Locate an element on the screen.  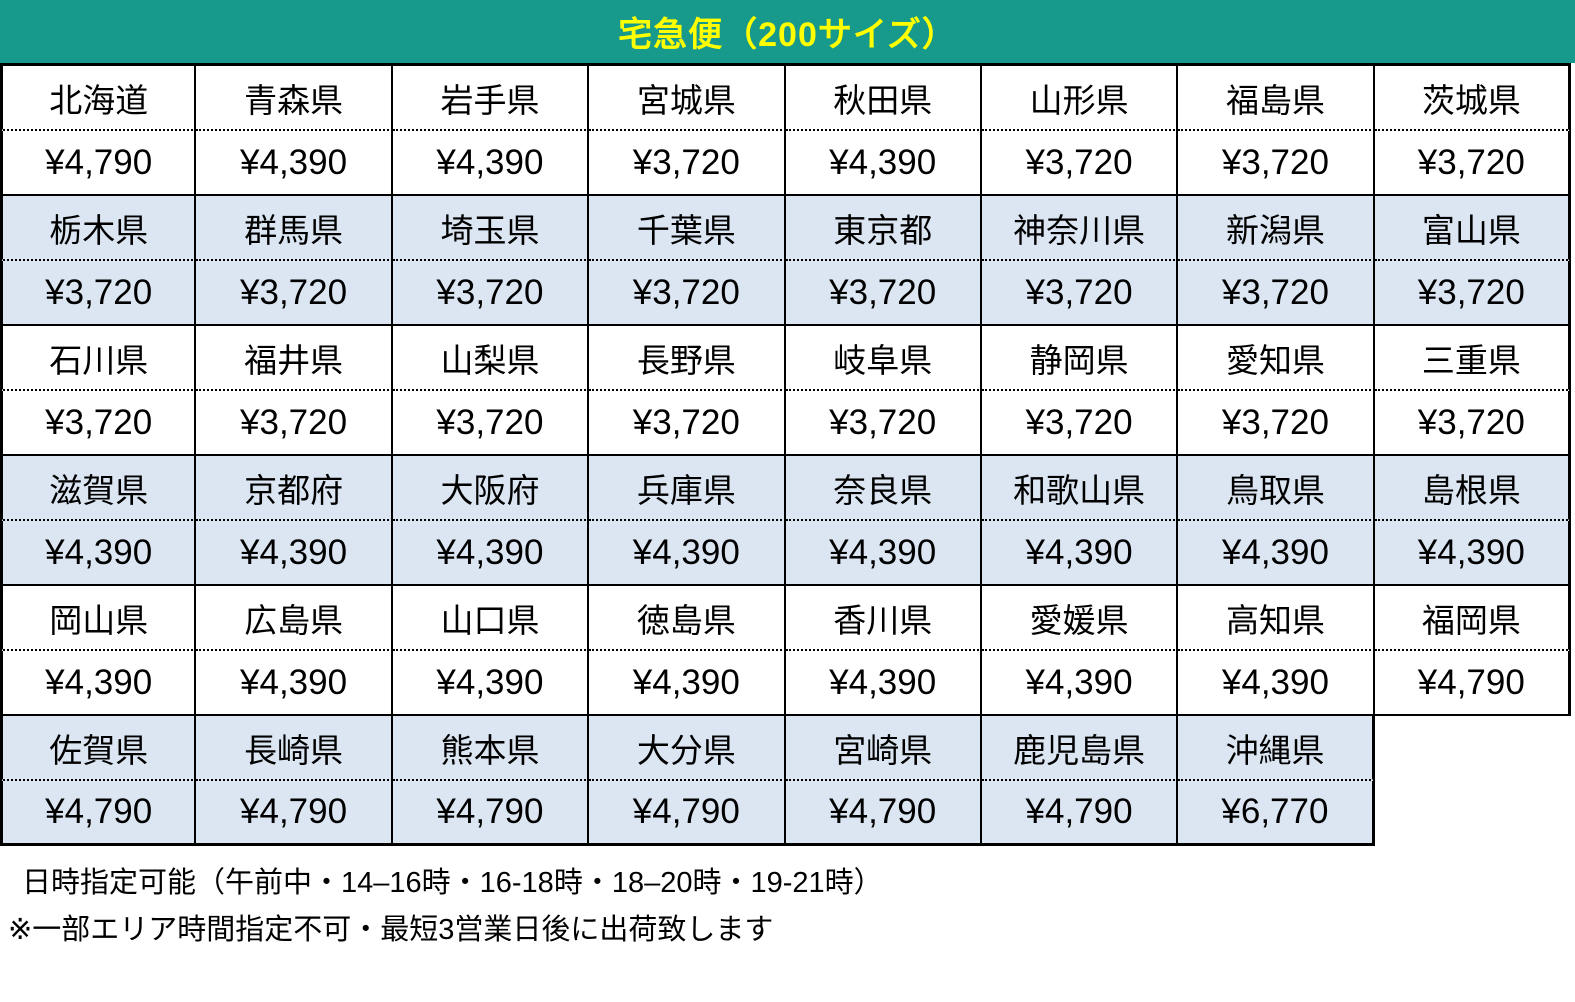
prefecture-cell: 山形県 is located at coordinates (1080, 98).